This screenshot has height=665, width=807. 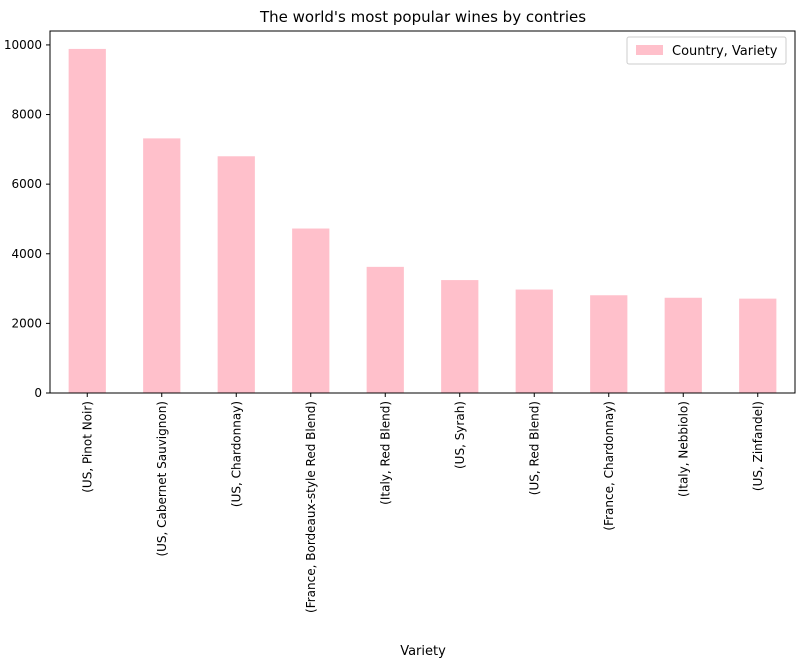 I want to click on y-tick-label-0: 0, so click(x=38, y=393).